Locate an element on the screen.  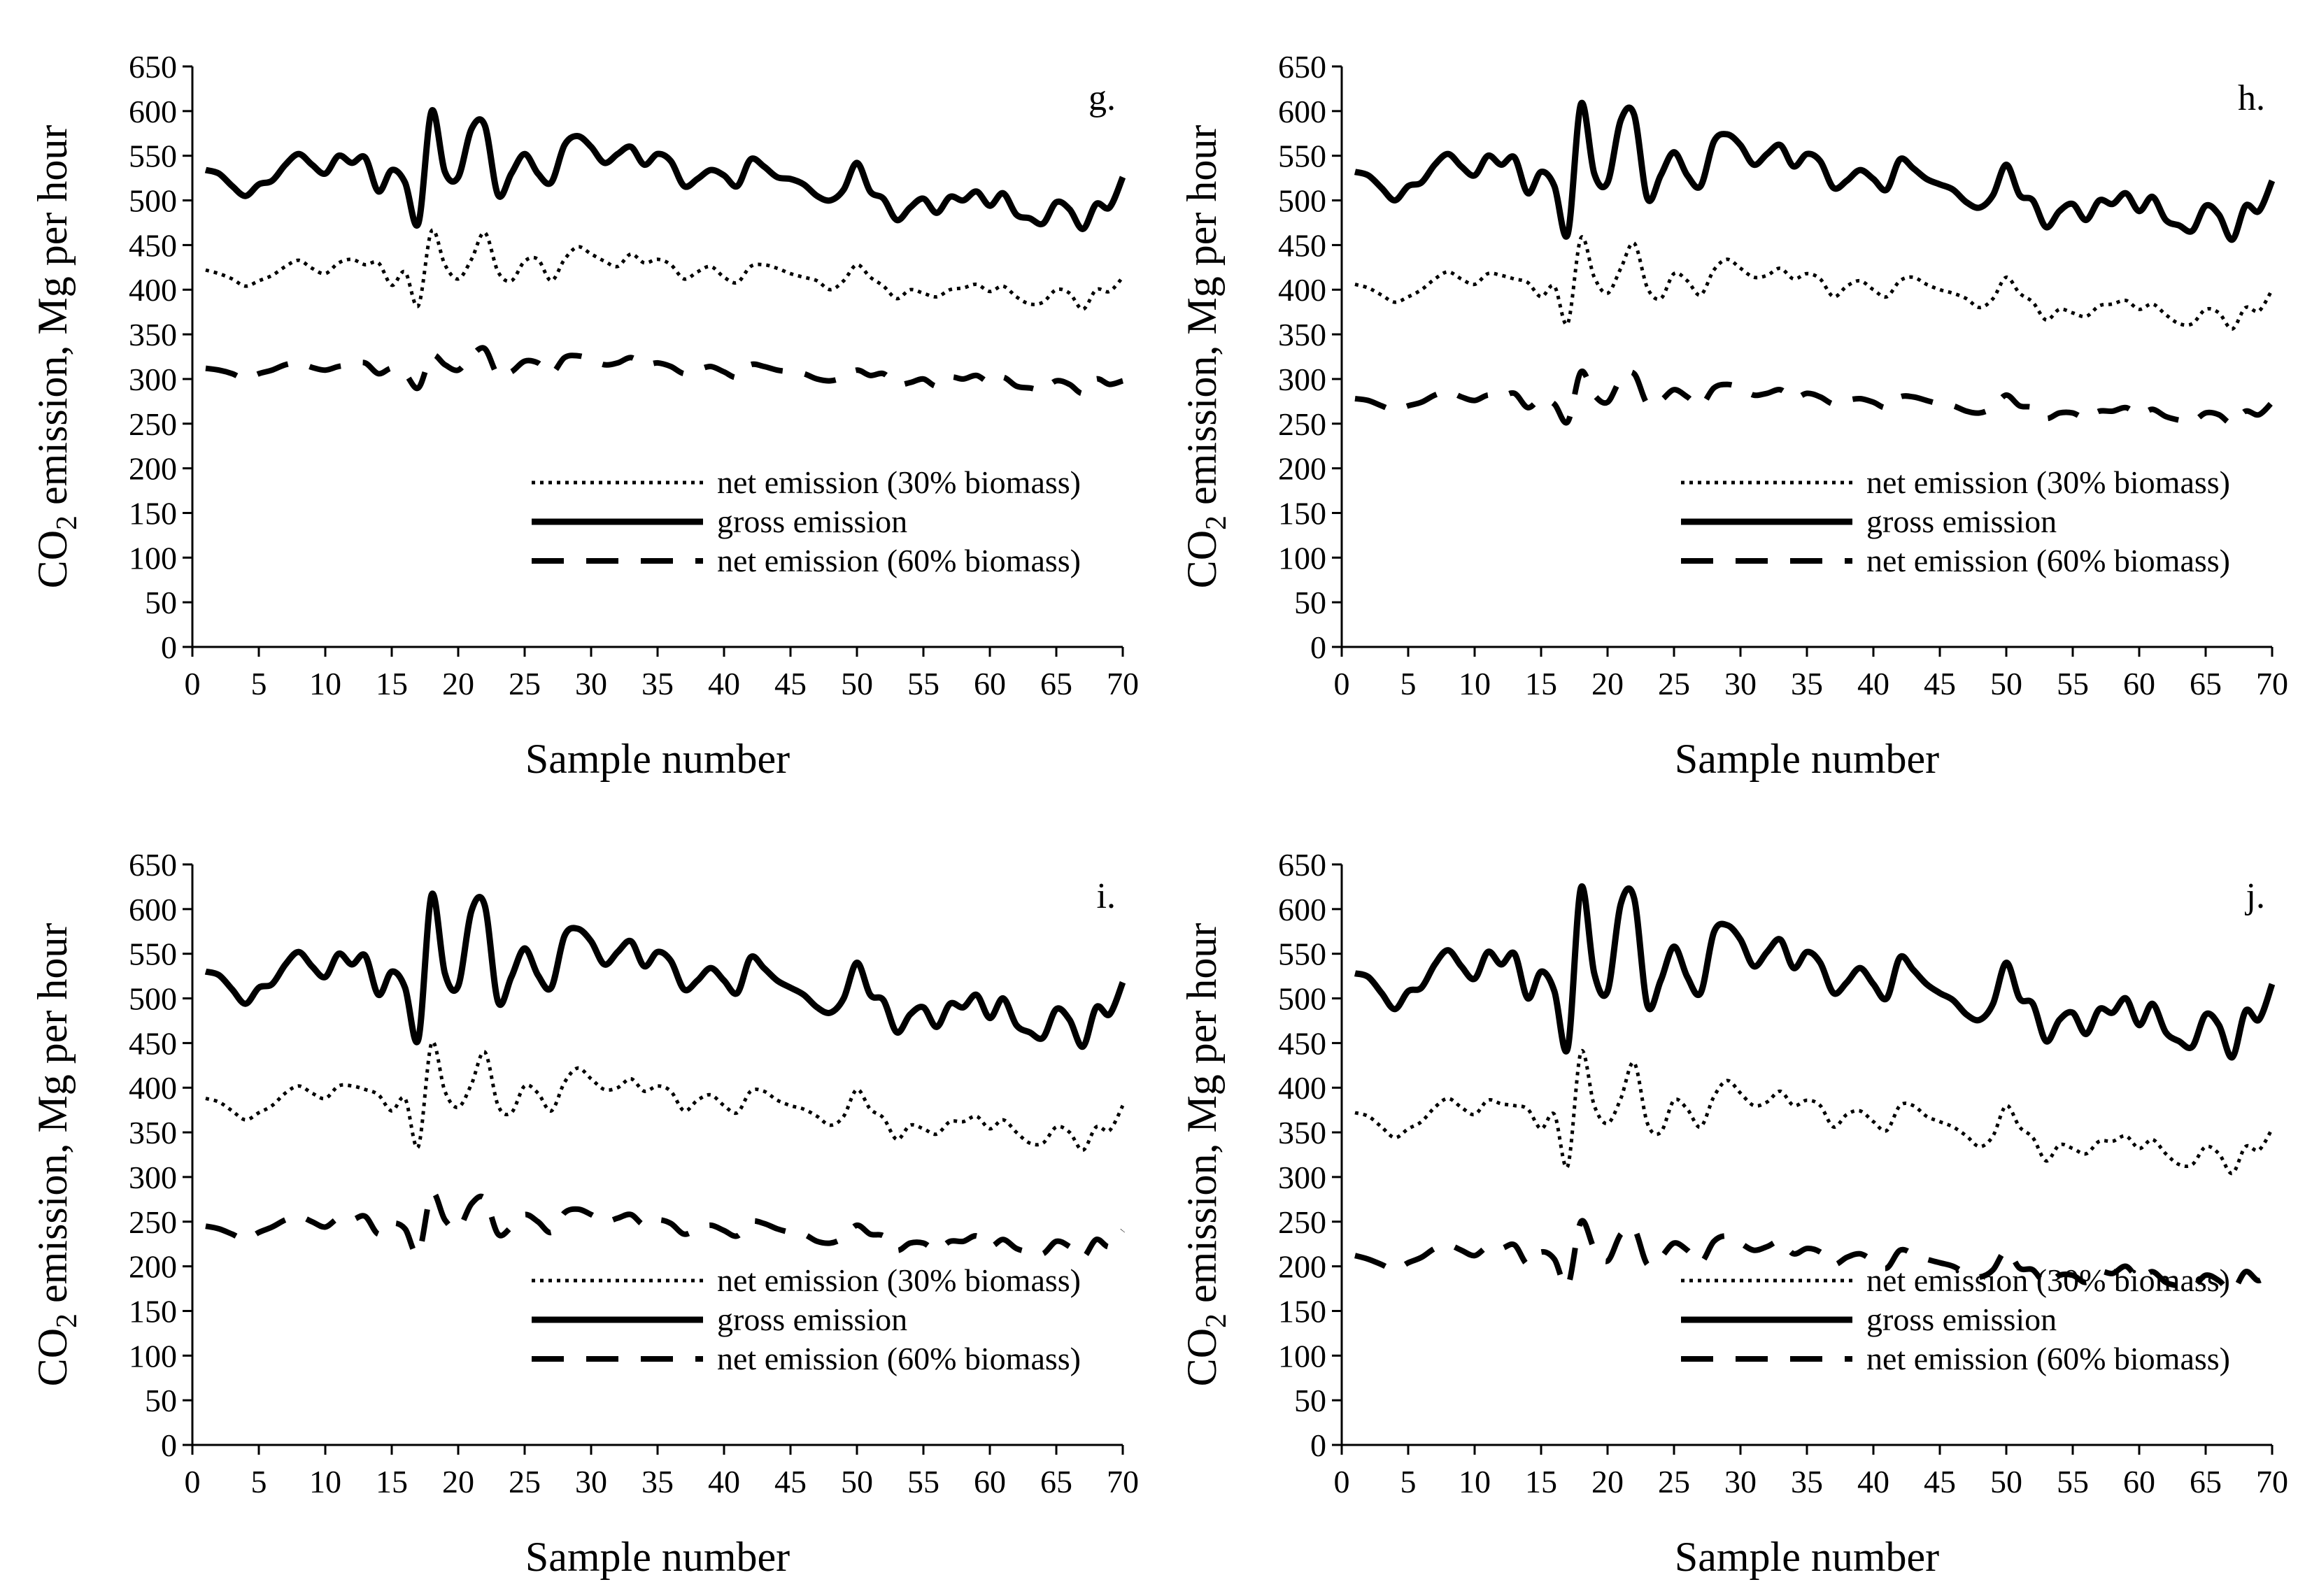
legend-label-solid: gross emission is located at coordinates (812, 521).